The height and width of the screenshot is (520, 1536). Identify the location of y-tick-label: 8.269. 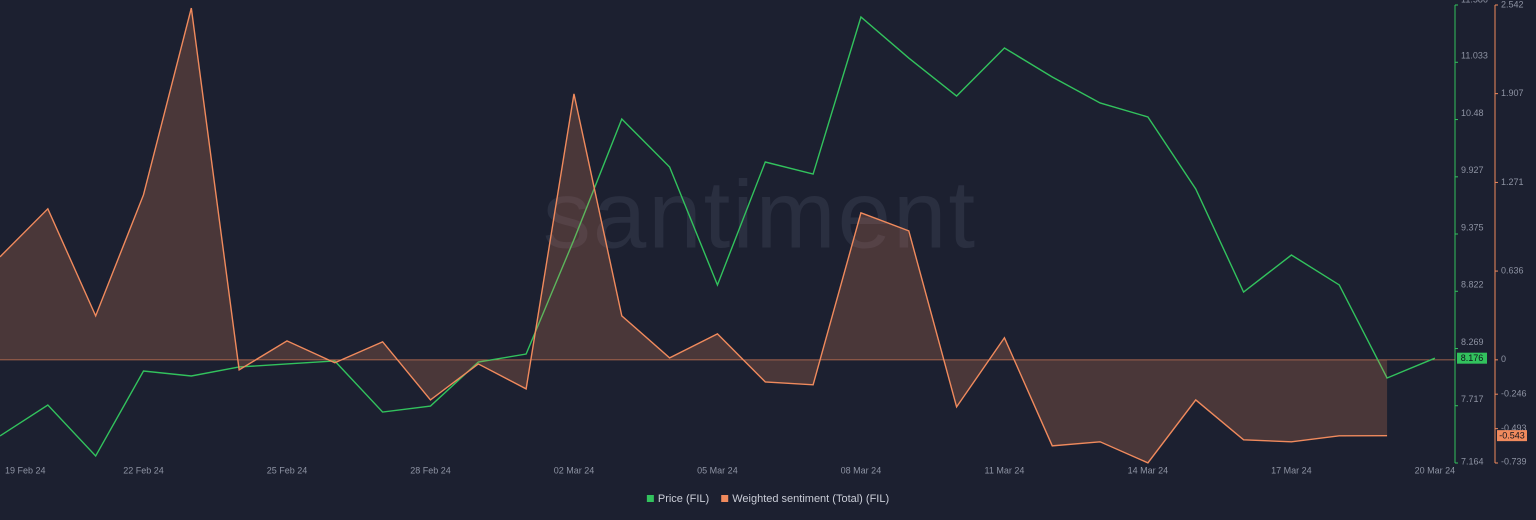
(1472, 342).